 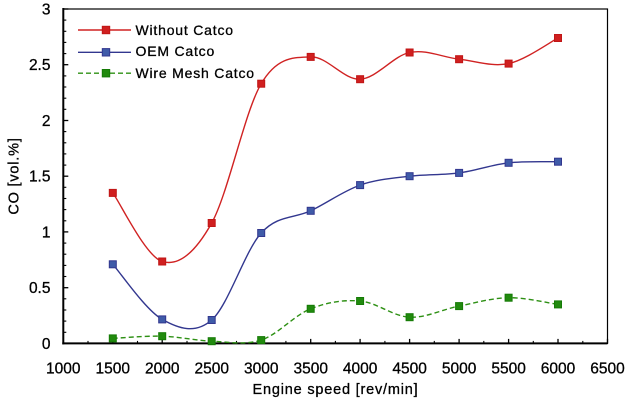 What do you see at coordinates (336, 390) in the screenshot?
I see `svg-text: Engine speed [rev/min]` at bounding box center [336, 390].